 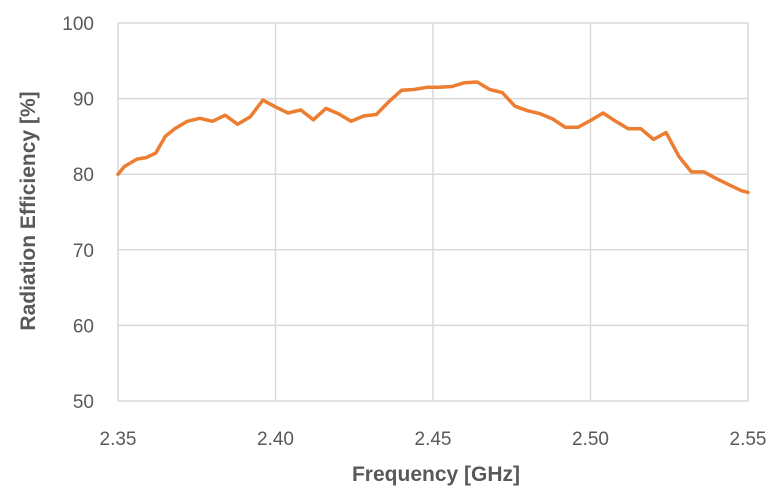 I want to click on y-tick-label: 60, so click(x=83, y=326).